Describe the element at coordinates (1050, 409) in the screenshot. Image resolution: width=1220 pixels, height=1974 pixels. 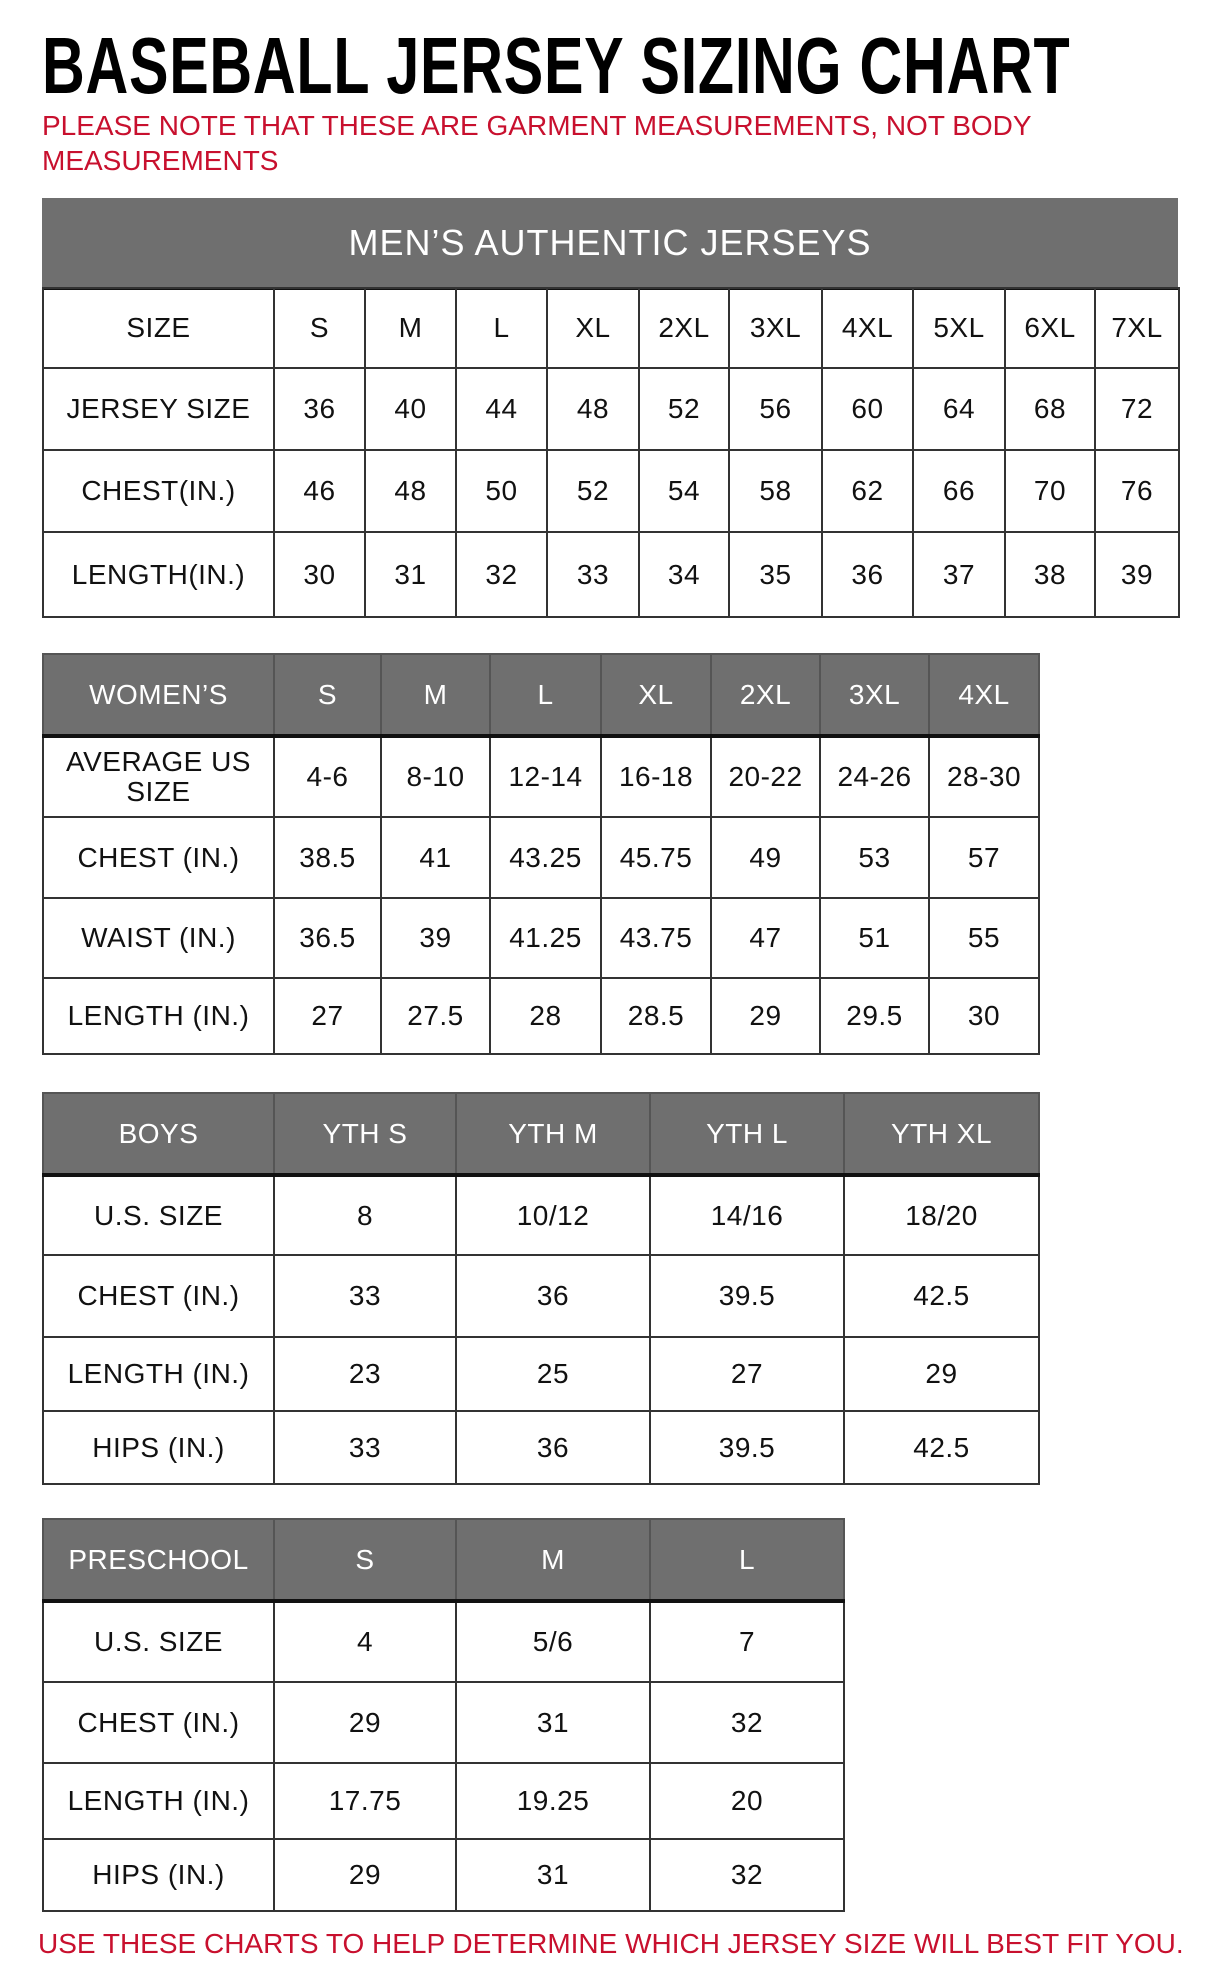
I see `table-cell: 68` at that location.